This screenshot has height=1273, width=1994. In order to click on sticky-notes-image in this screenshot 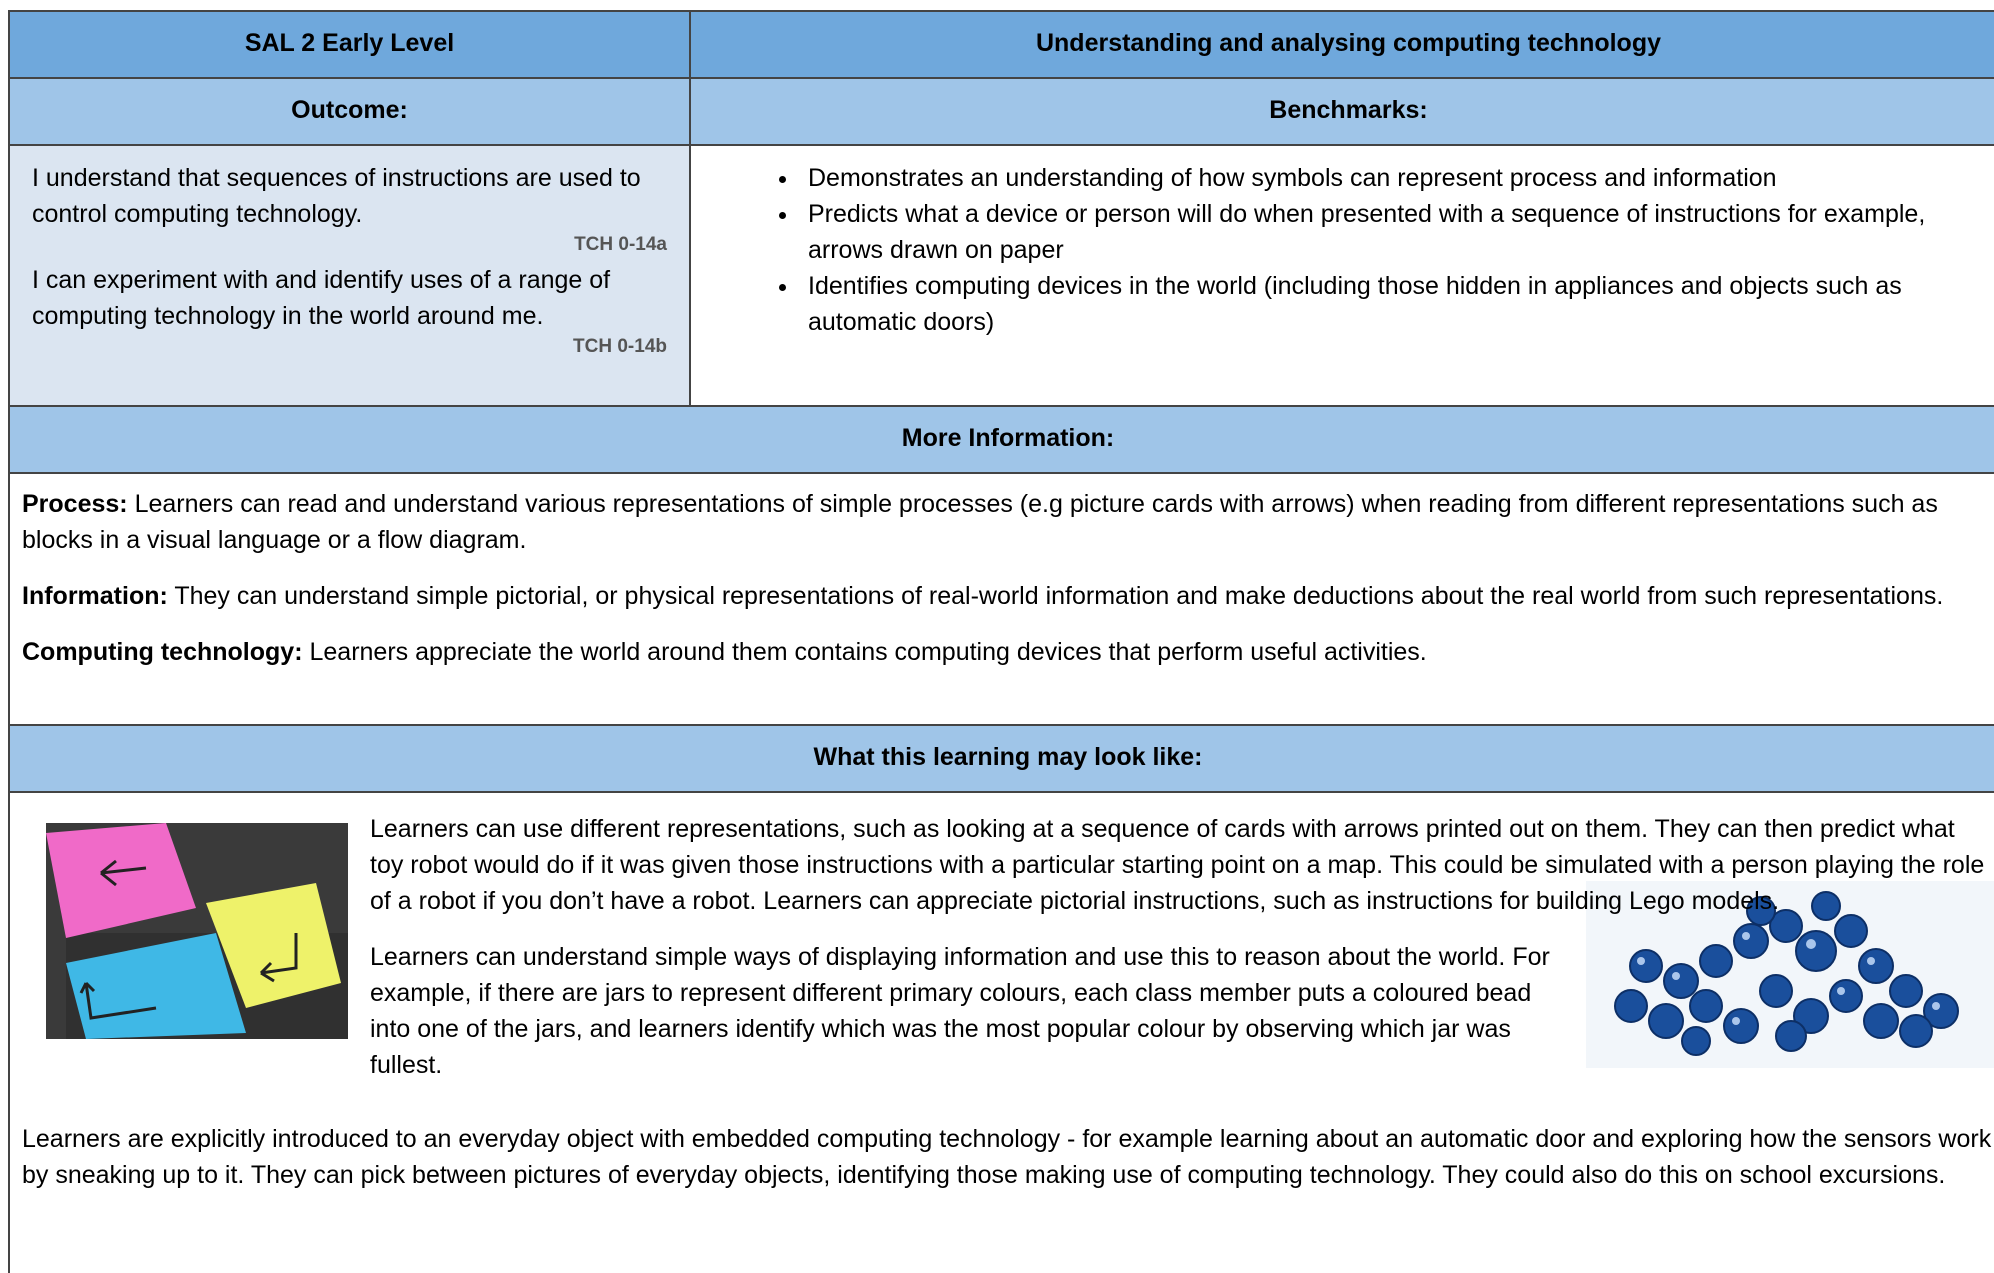, I will do `click(197, 931)`.